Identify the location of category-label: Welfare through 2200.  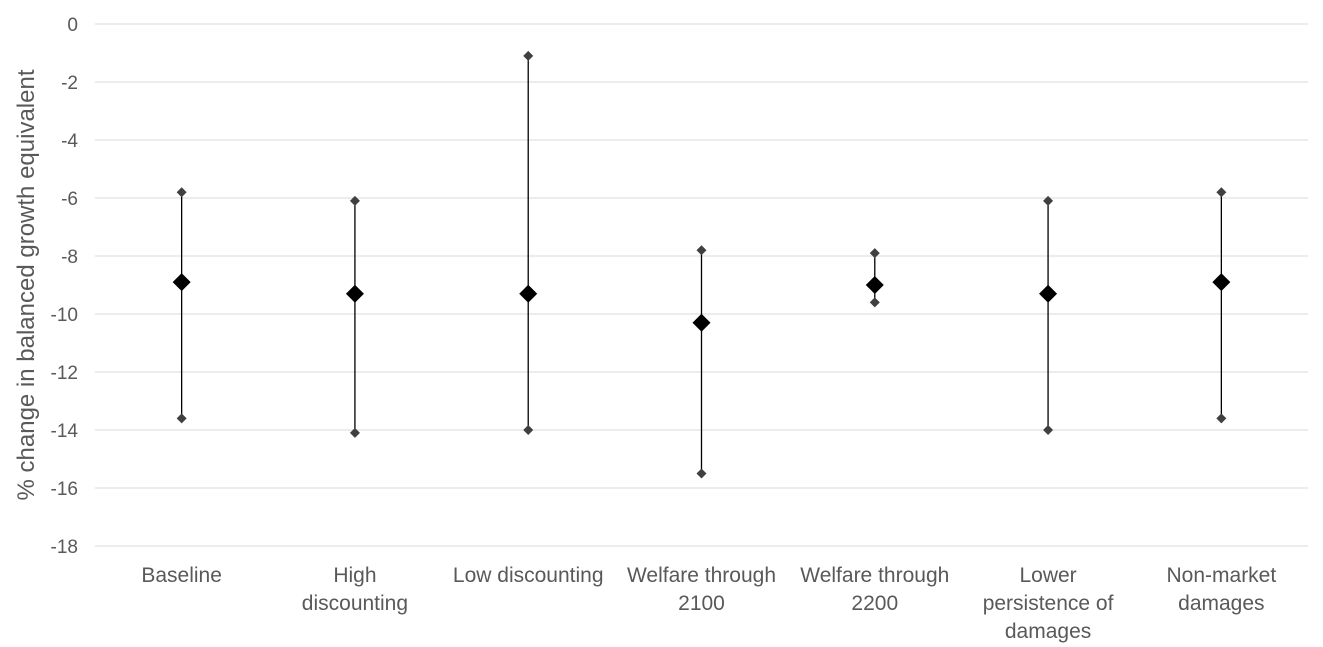
(874, 589).